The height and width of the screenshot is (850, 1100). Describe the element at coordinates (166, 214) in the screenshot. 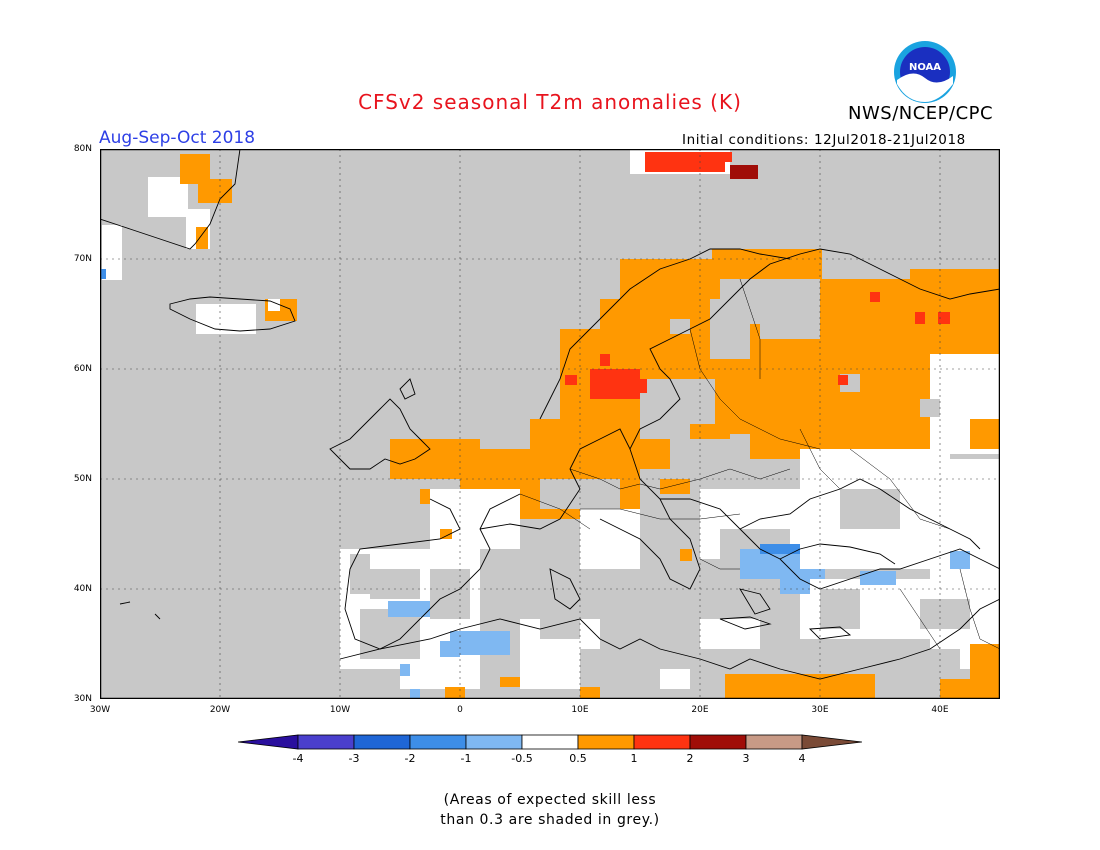

I see `greenland-region` at that location.